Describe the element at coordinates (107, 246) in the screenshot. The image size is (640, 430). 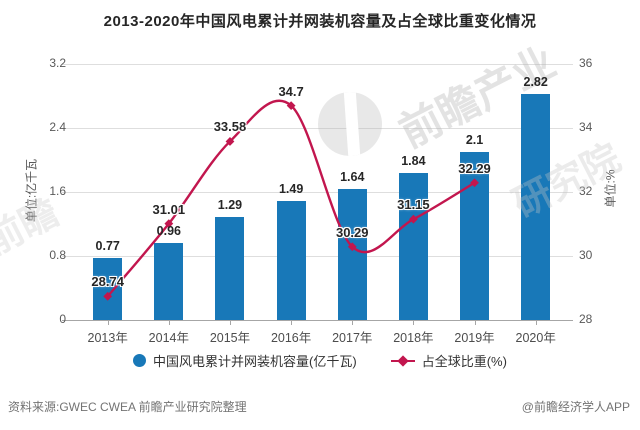
I see `bar-value-label: 0.77` at that location.